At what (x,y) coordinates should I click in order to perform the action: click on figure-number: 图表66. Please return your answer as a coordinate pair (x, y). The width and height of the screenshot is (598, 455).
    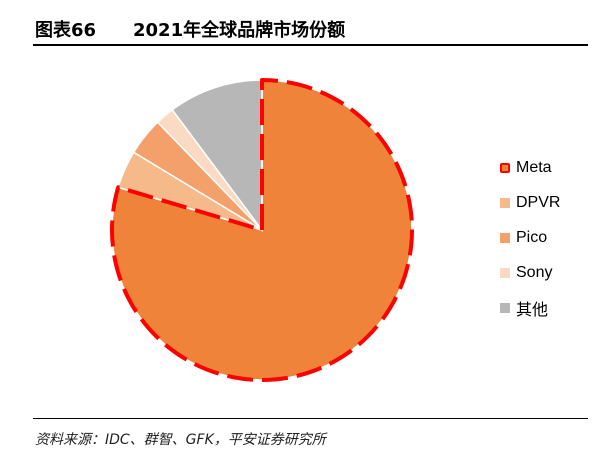
    Looking at the image, I should click on (66, 30).